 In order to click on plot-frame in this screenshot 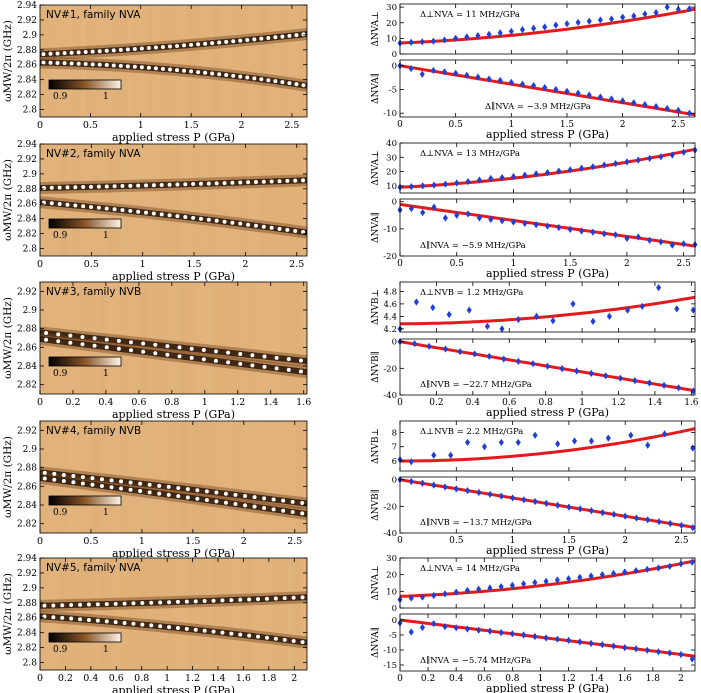, I will do `click(547, 227)`.